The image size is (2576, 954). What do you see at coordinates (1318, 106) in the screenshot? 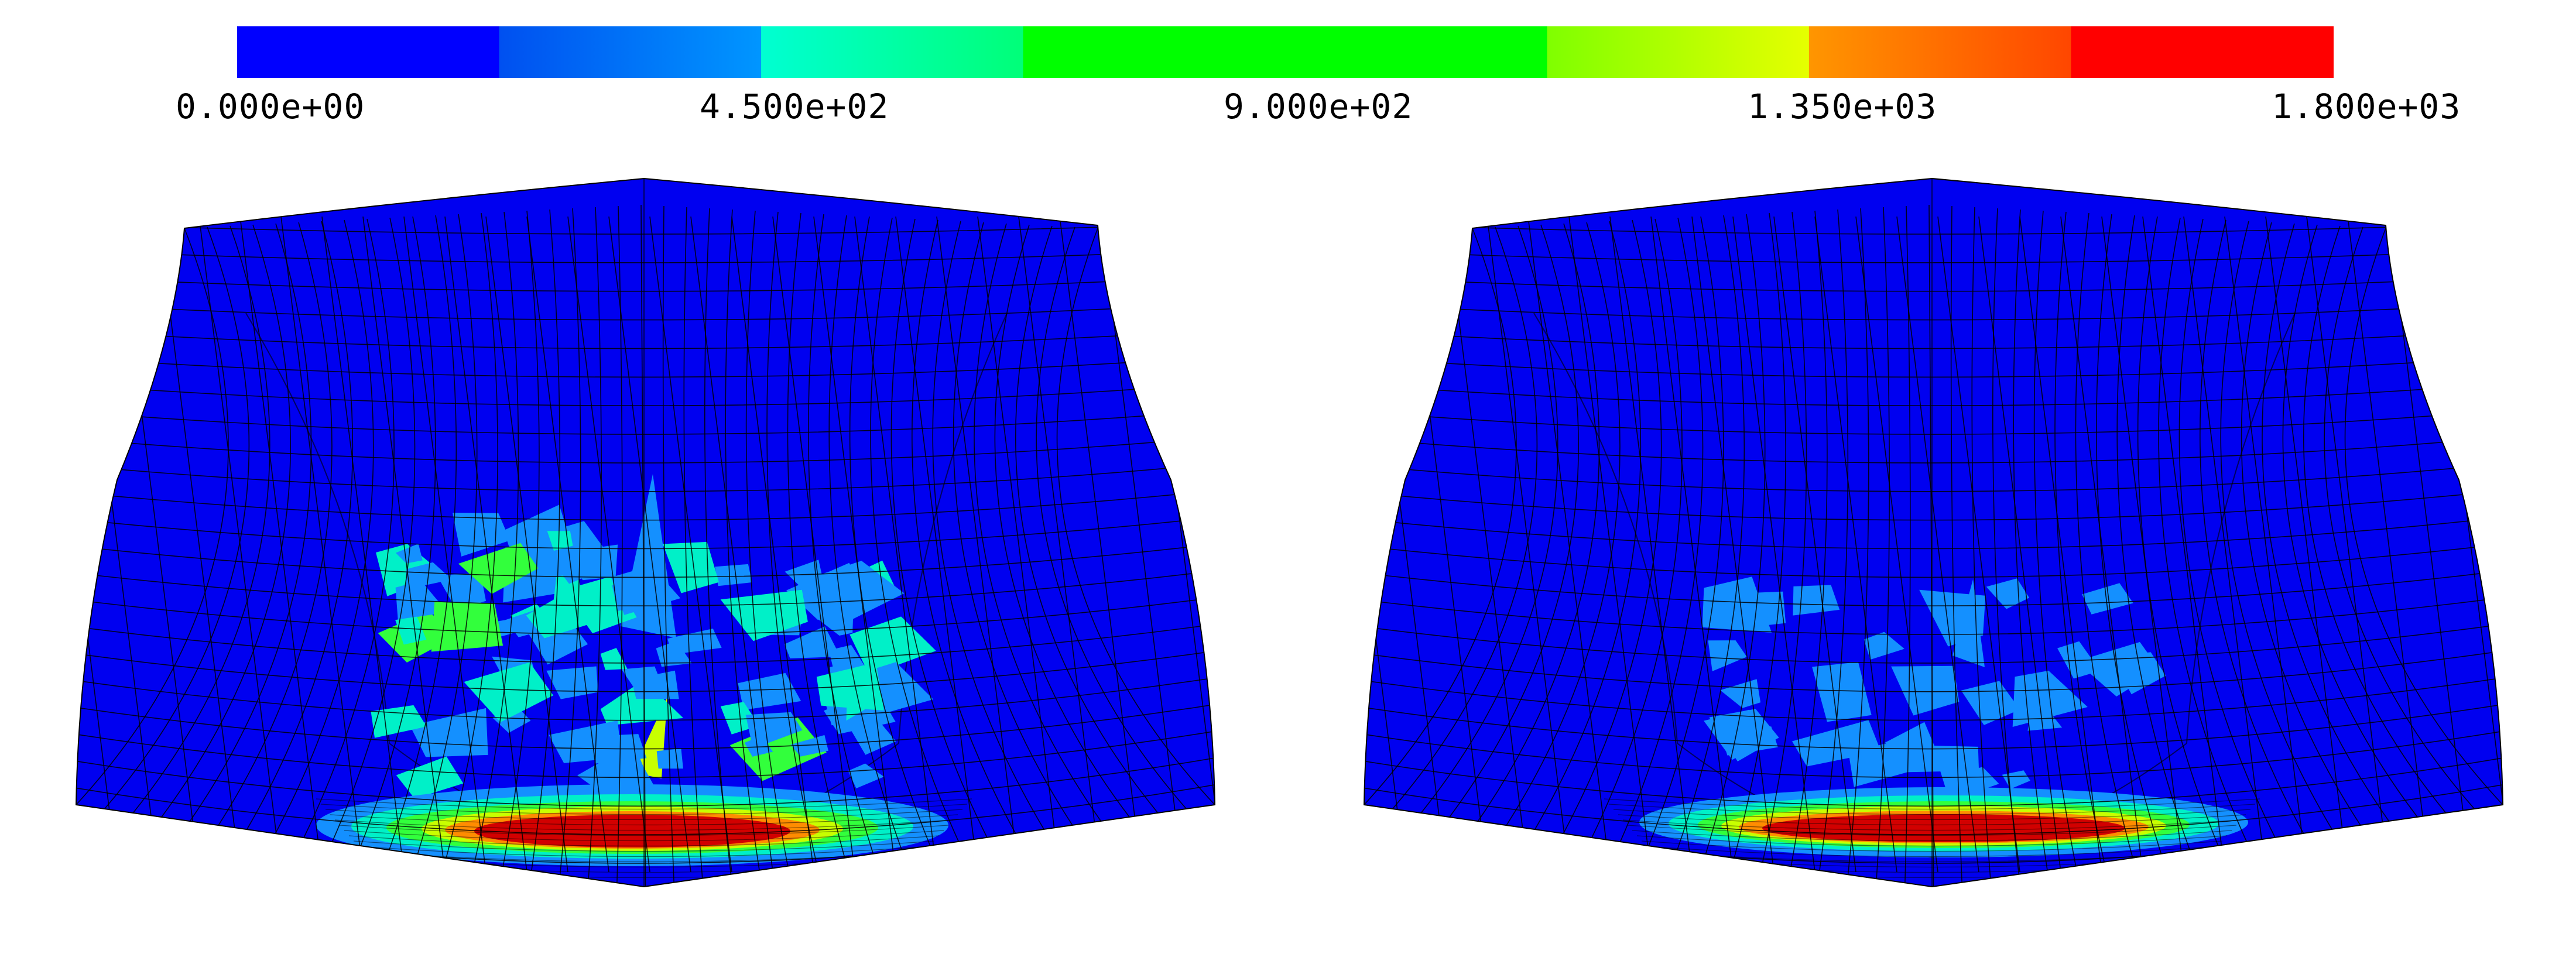
I see `legend-label-2: 9.000e+02` at bounding box center [1318, 106].